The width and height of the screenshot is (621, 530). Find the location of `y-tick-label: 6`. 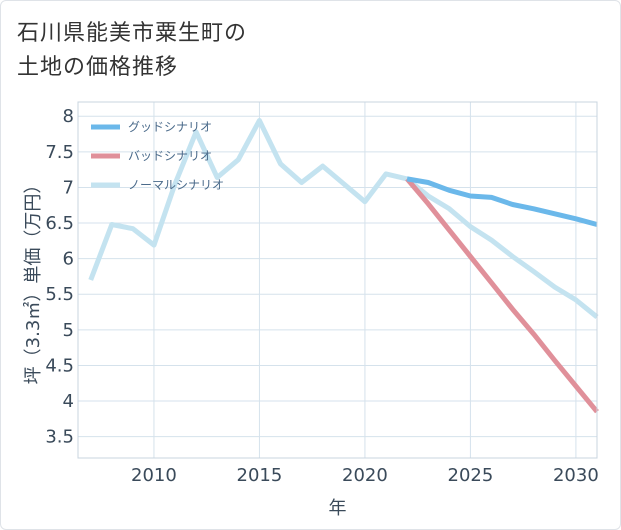

y-tick-label: 6 is located at coordinates (68, 259).